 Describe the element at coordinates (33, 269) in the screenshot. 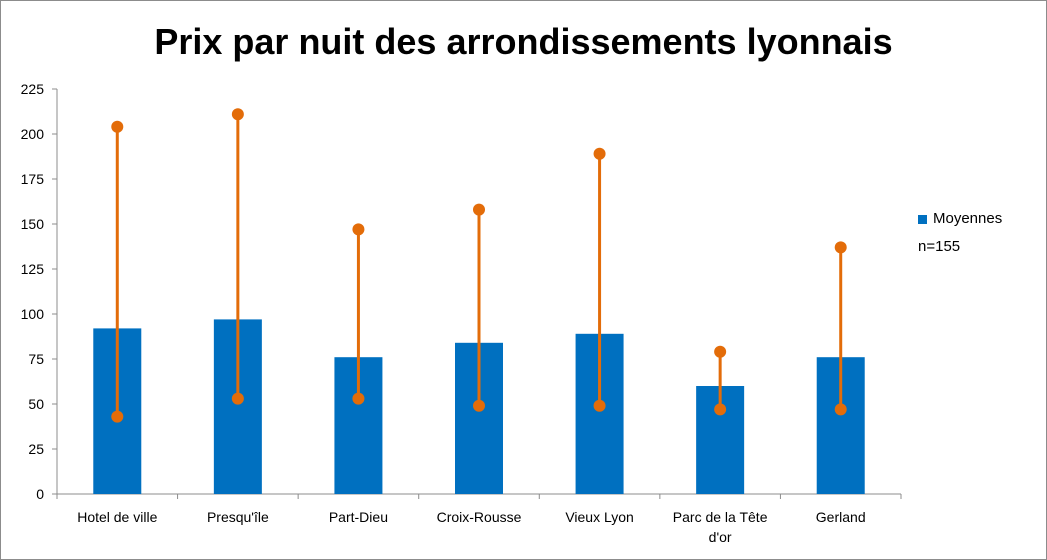

I see `y-tick-label: 125` at that location.